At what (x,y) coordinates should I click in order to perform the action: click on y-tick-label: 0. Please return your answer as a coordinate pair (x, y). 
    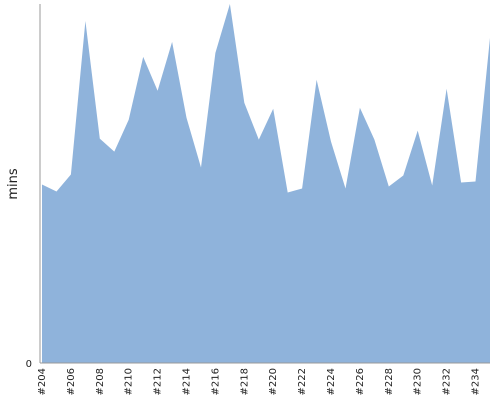
    Looking at the image, I should click on (29, 364).